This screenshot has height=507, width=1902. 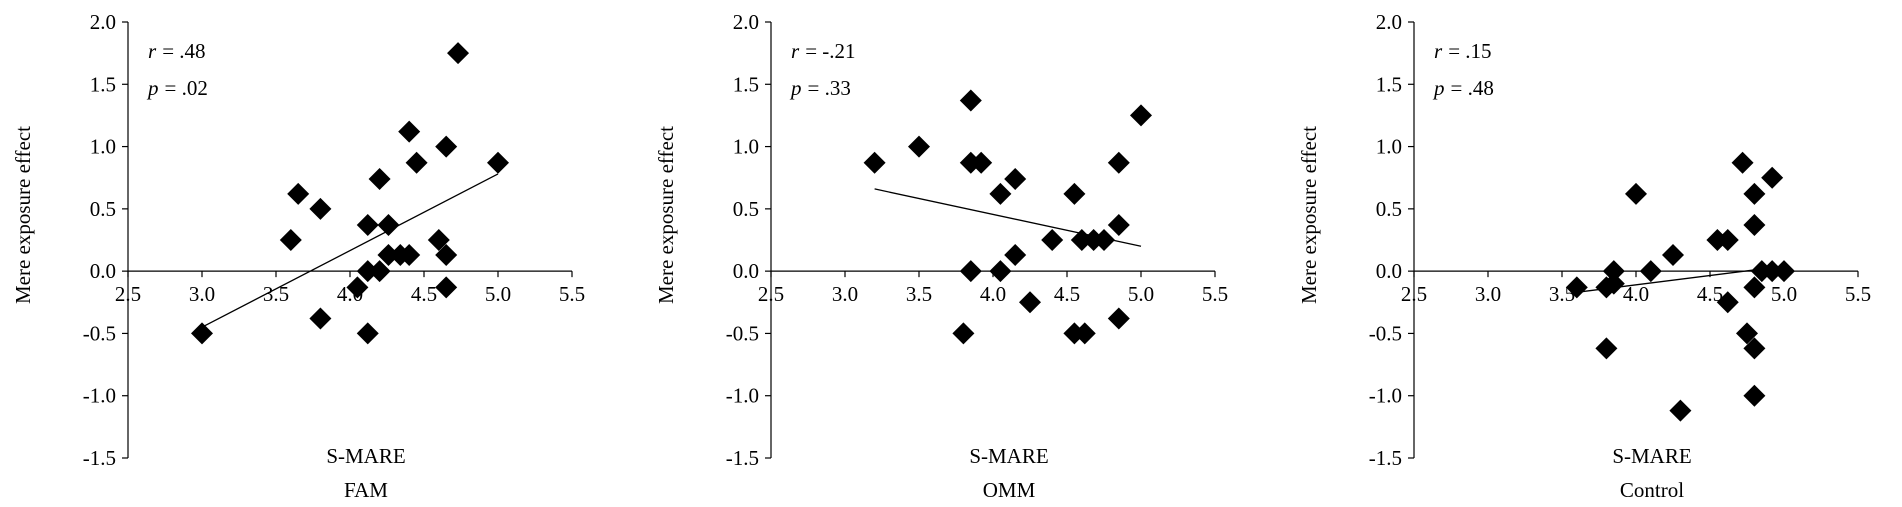 I want to click on x-tick-label: 4.0, so click(x=993, y=294).